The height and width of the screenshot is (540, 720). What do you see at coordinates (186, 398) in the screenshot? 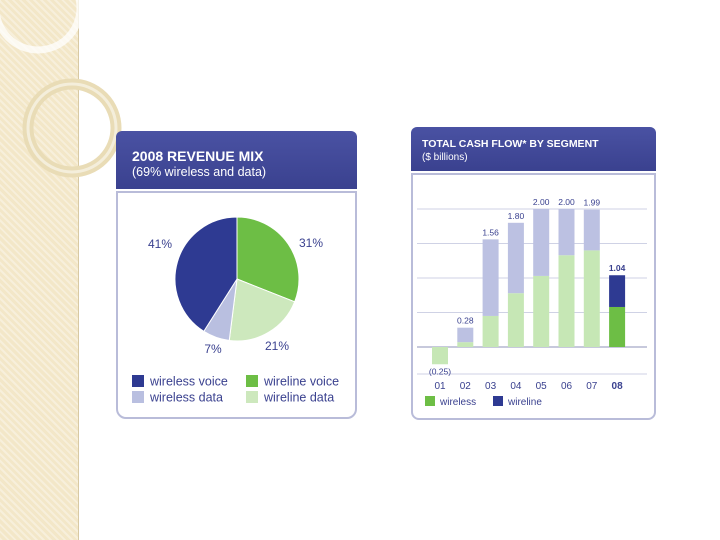
I see `legend-label: wireless data` at bounding box center [186, 398].